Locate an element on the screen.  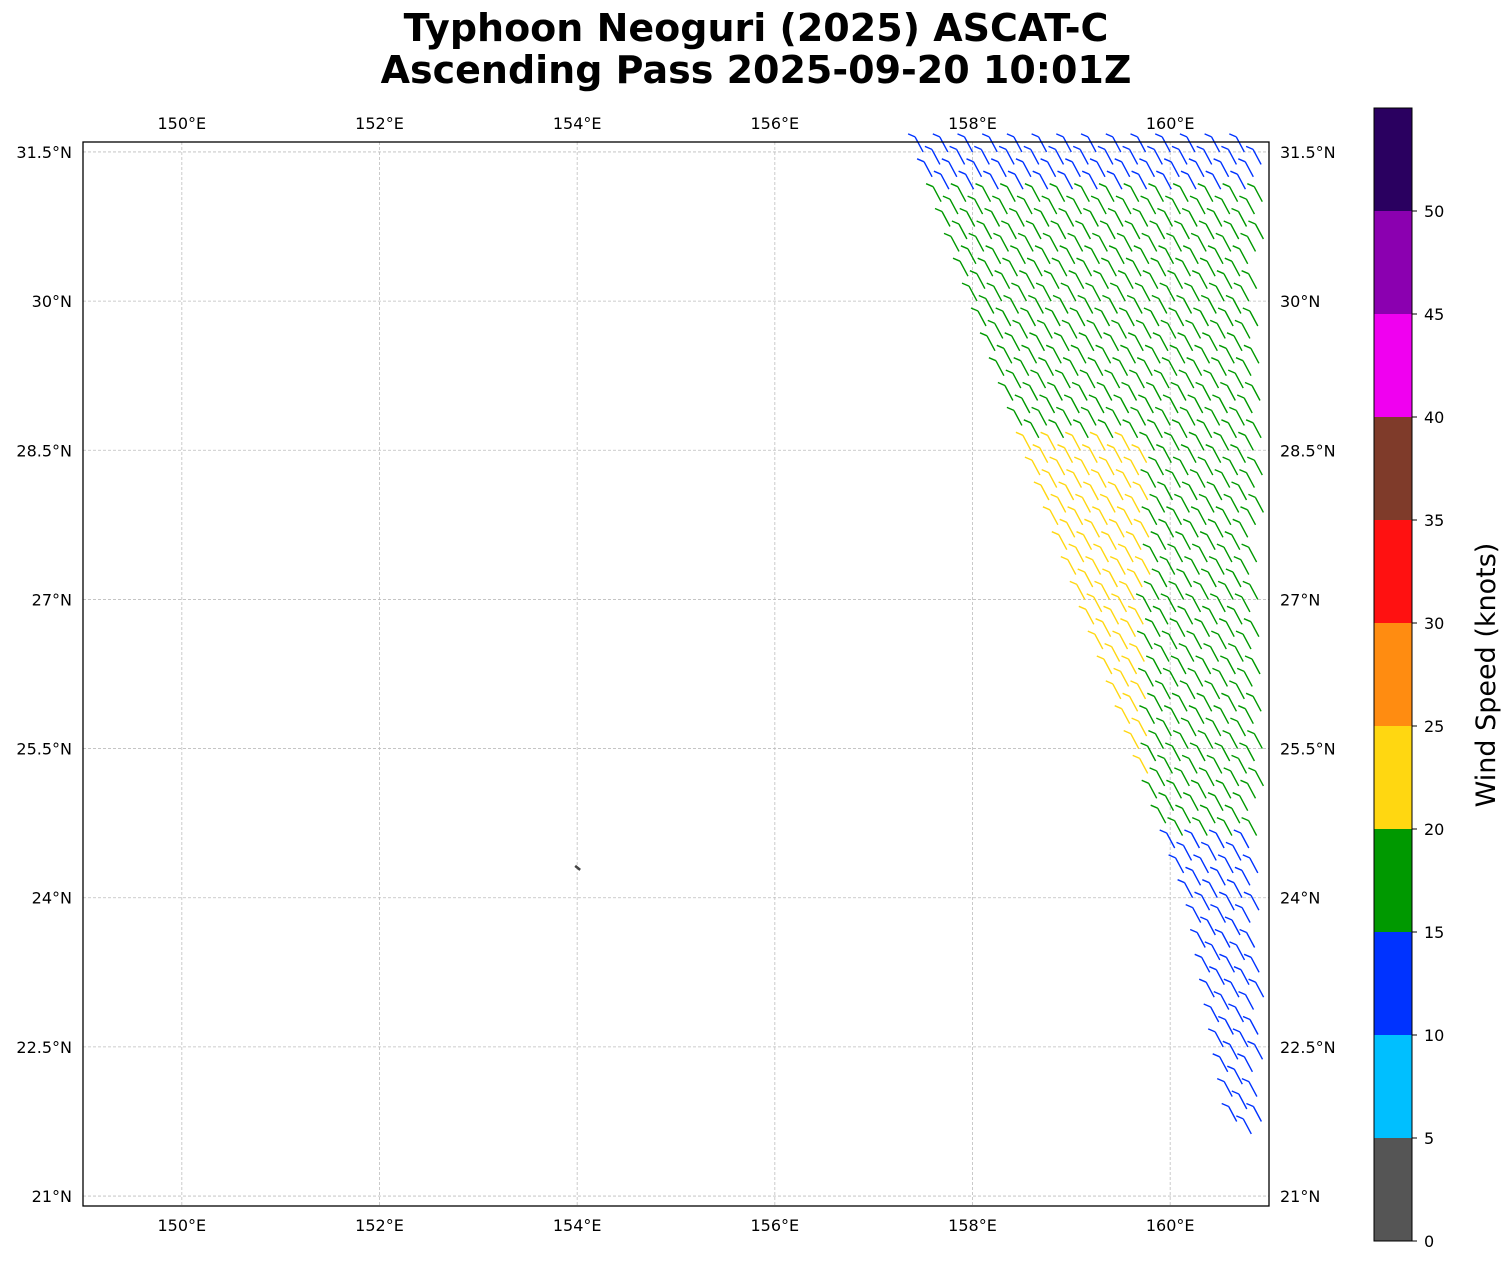
colorbar-tick-2: 10 is located at coordinates (1434, 1035).